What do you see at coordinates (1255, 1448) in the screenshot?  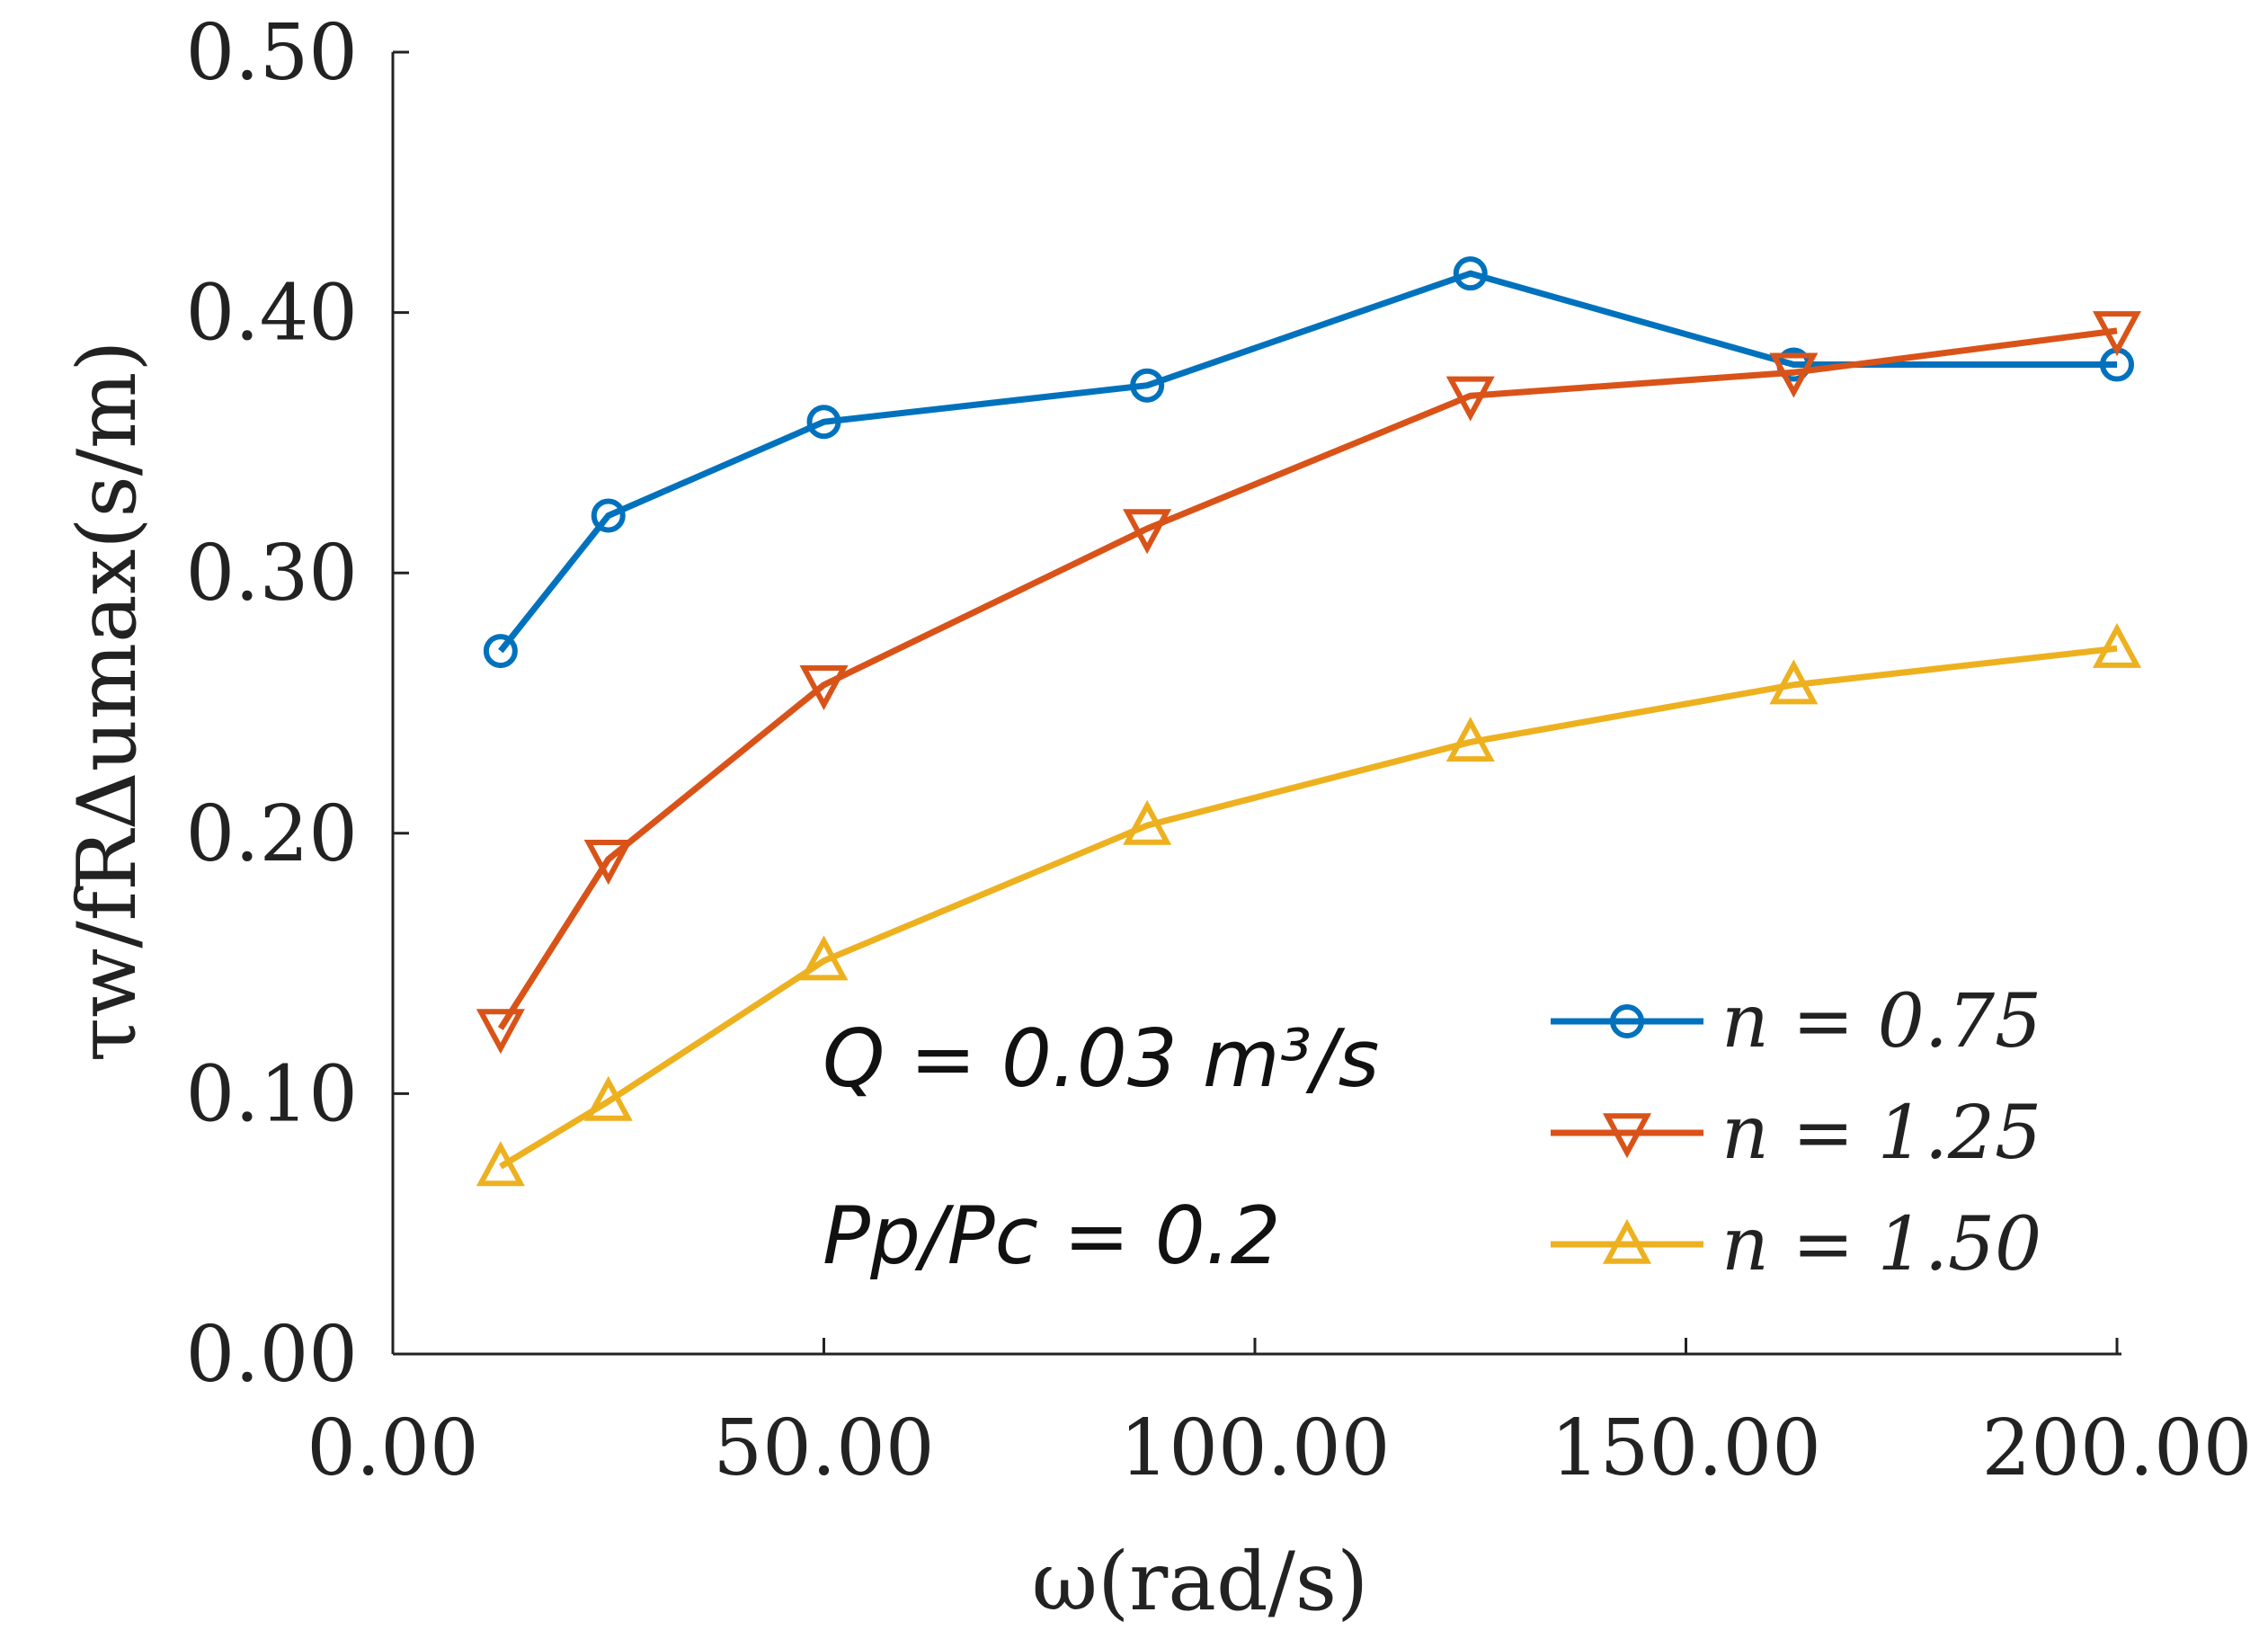 I see `x-tick-label: 100.00` at bounding box center [1255, 1448].